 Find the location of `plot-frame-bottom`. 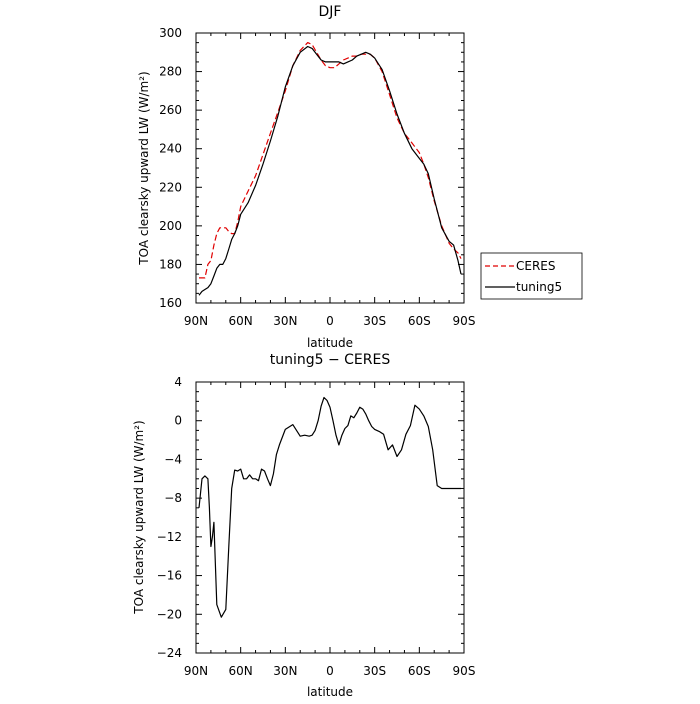

plot-frame-bottom is located at coordinates (330, 517).